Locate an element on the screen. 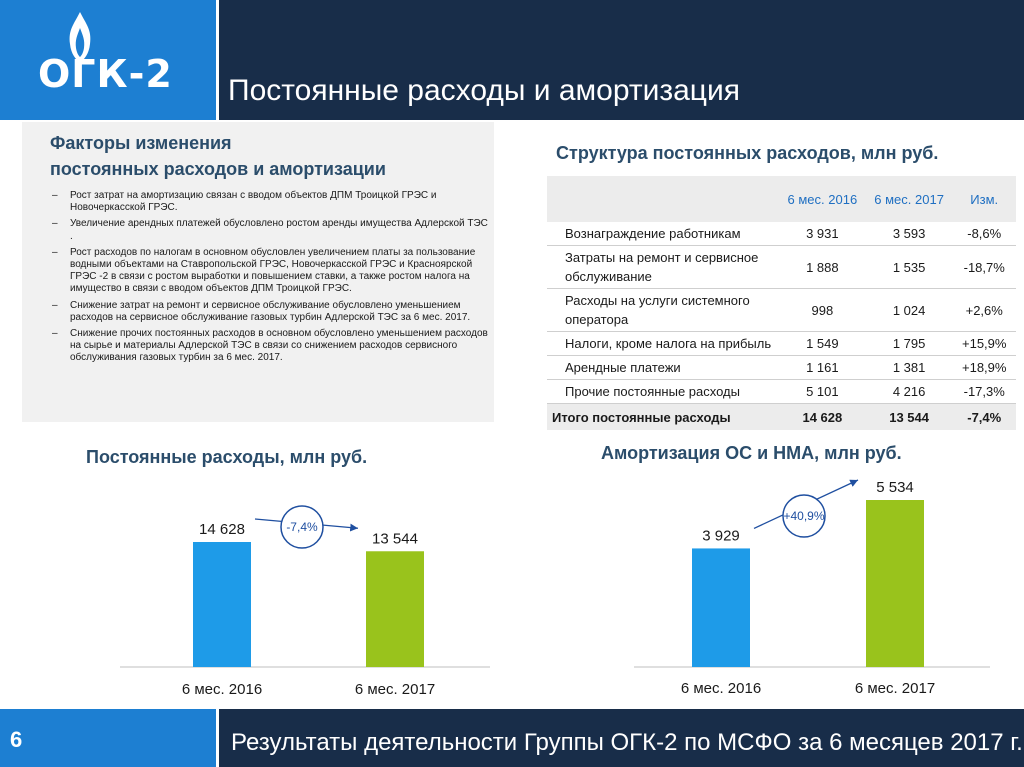  row-2016: 1 549 is located at coordinates (822, 343).